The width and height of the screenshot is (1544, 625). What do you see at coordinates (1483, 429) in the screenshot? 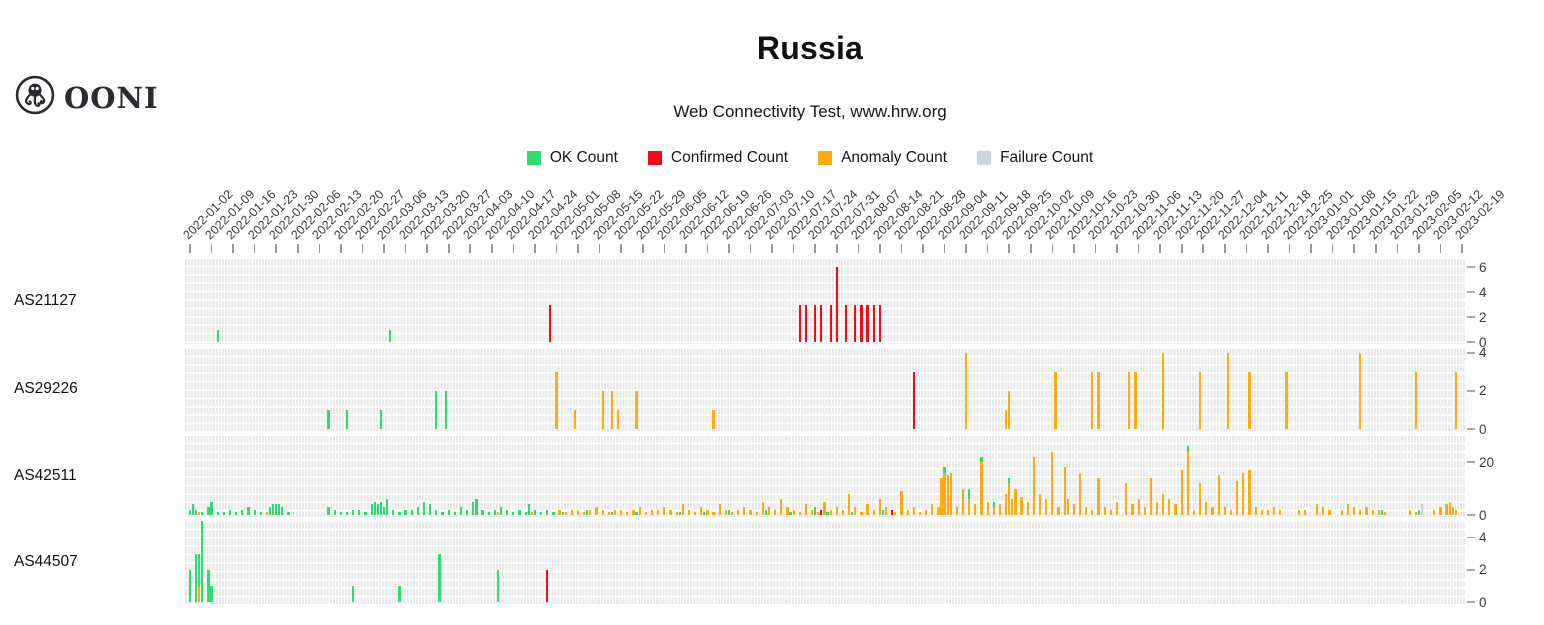
I see `y-axis-label: 0` at bounding box center [1483, 429].